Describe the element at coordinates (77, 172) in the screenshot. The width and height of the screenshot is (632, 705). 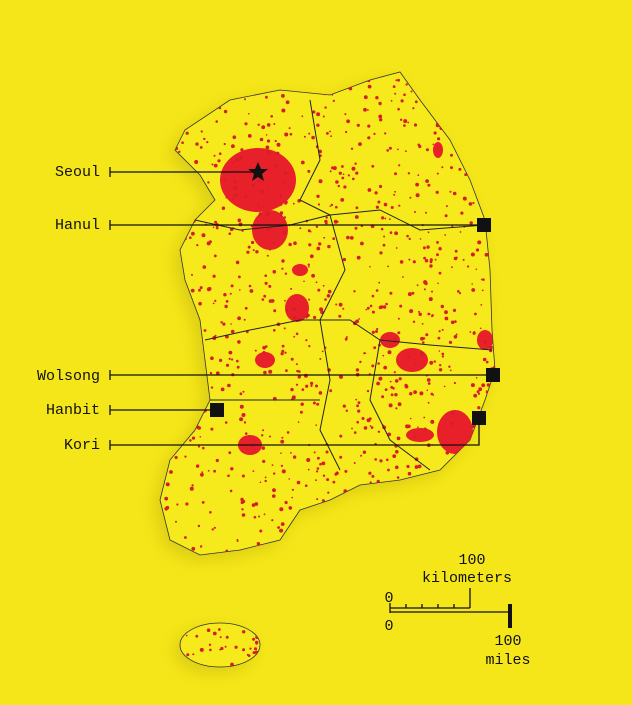
I see `label: Seoul` at that location.